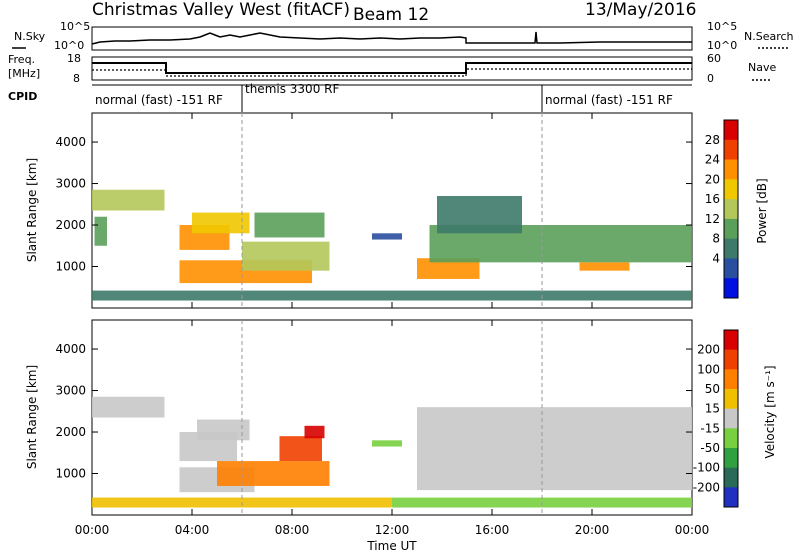 The width and height of the screenshot is (800, 554). What do you see at coordinates (710, 448) in the screenshot?
I see `colorbar-tick-label: -50` at bounding box center [710, 448].